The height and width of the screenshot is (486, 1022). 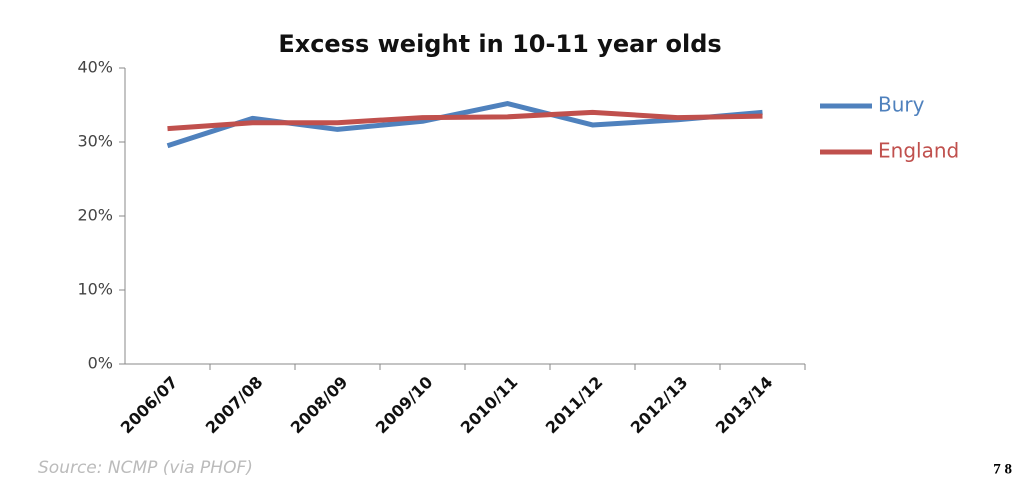 I want to click on x-tick-label: 2013/14, so click(x=744, y=405).